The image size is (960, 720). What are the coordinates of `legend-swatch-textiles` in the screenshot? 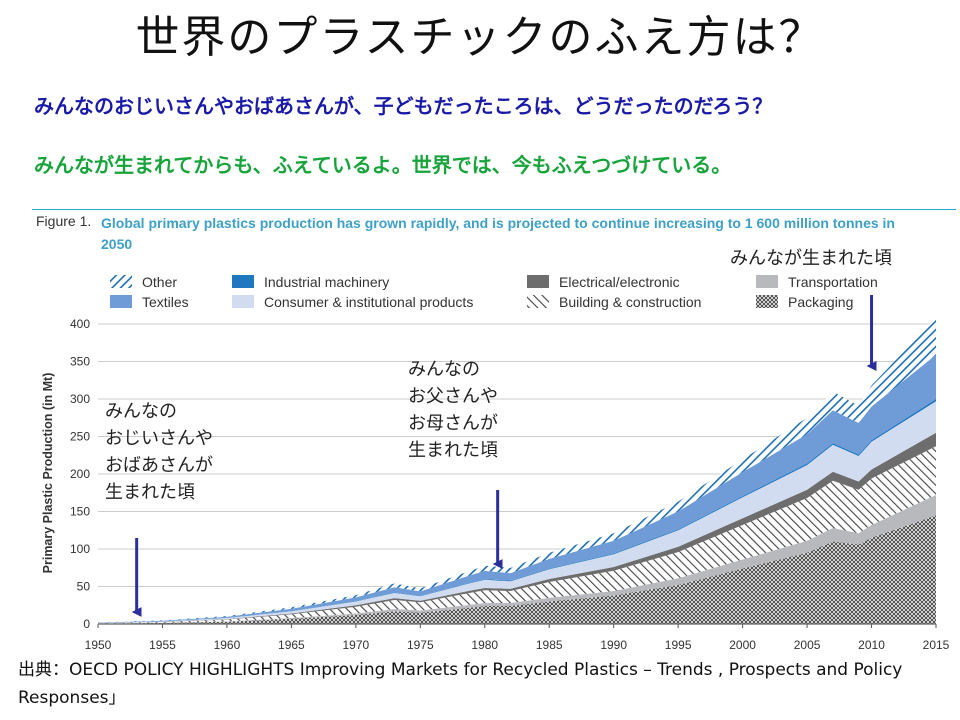 It's located at (121, 301).